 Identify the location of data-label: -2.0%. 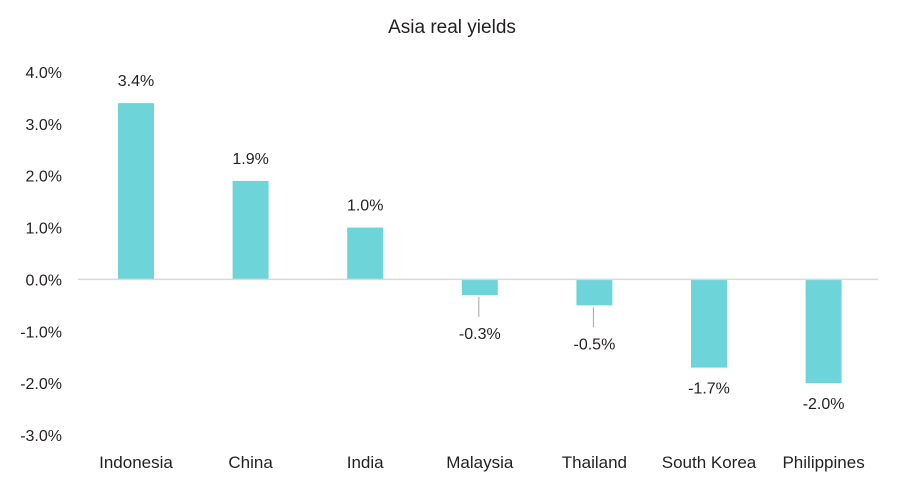
(824, 404).